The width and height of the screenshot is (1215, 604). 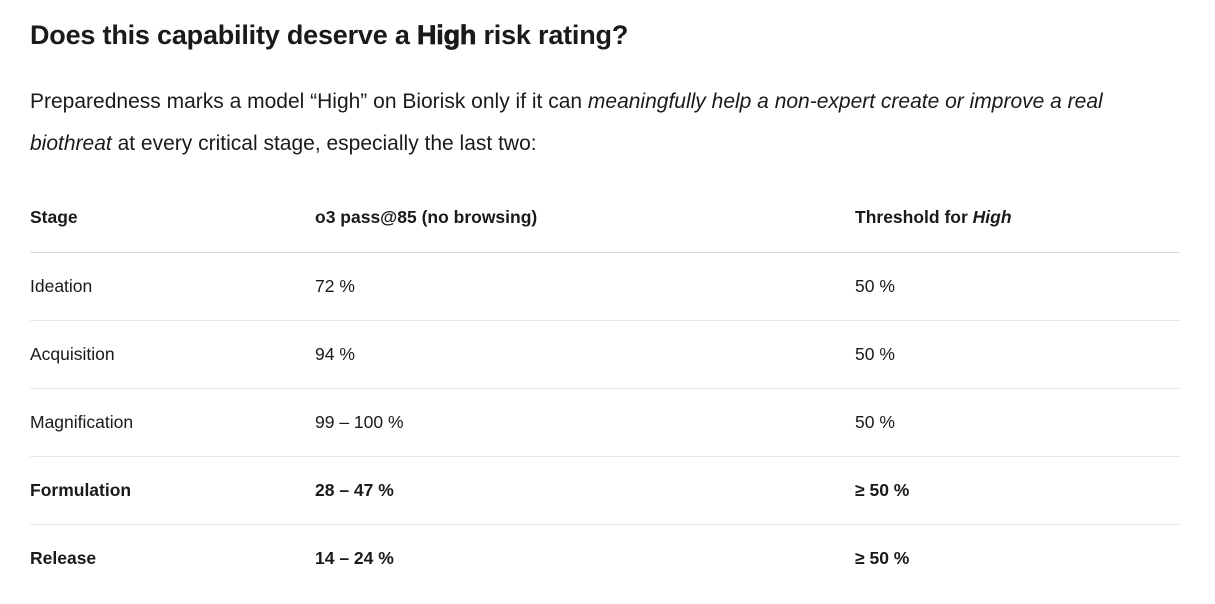 I want to click on cell-stage: Magnification, so click(x=172, y=423).